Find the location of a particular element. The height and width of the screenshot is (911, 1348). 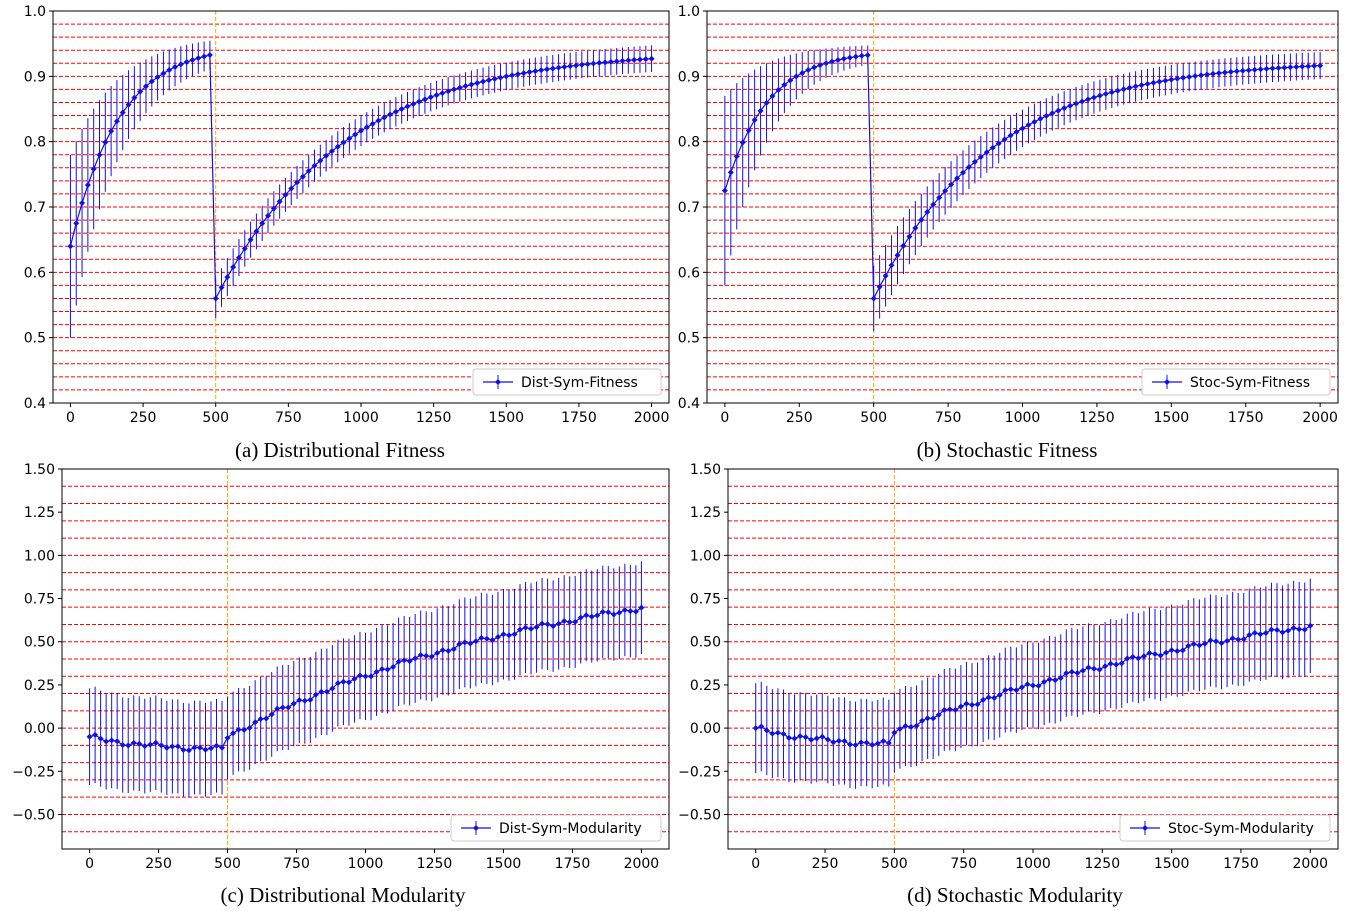

y-tick-label: 0.25 is located at coordinates (39, 686).